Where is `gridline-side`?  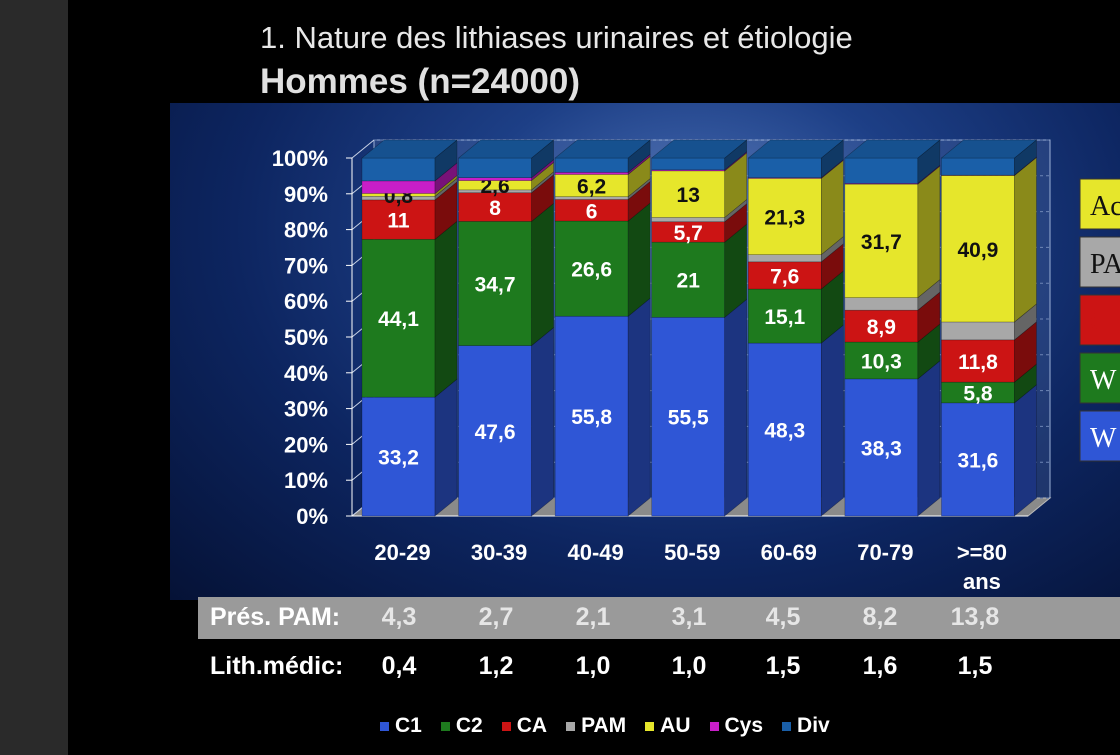 gridline-side is located at coordinates (363, 149).